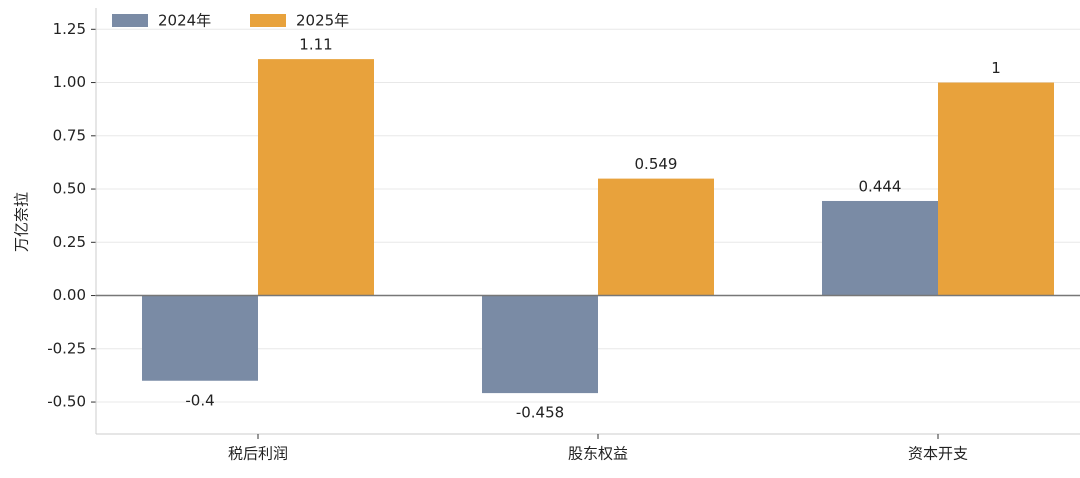 The height and width of the screenshot is (478, 1080). Describe the element at coordinates (938, 454) in the screenshot. I see `x-tick-label: 资本开支` at that location.